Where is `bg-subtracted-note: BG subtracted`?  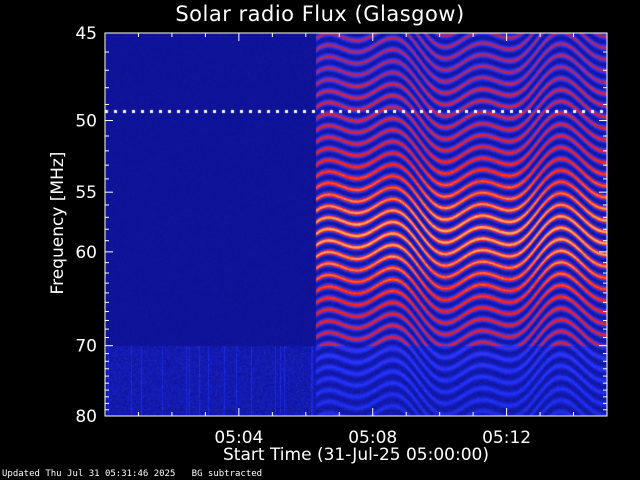 bg-subtracted-note: BG subtracted is located at coordinates (227, 474).